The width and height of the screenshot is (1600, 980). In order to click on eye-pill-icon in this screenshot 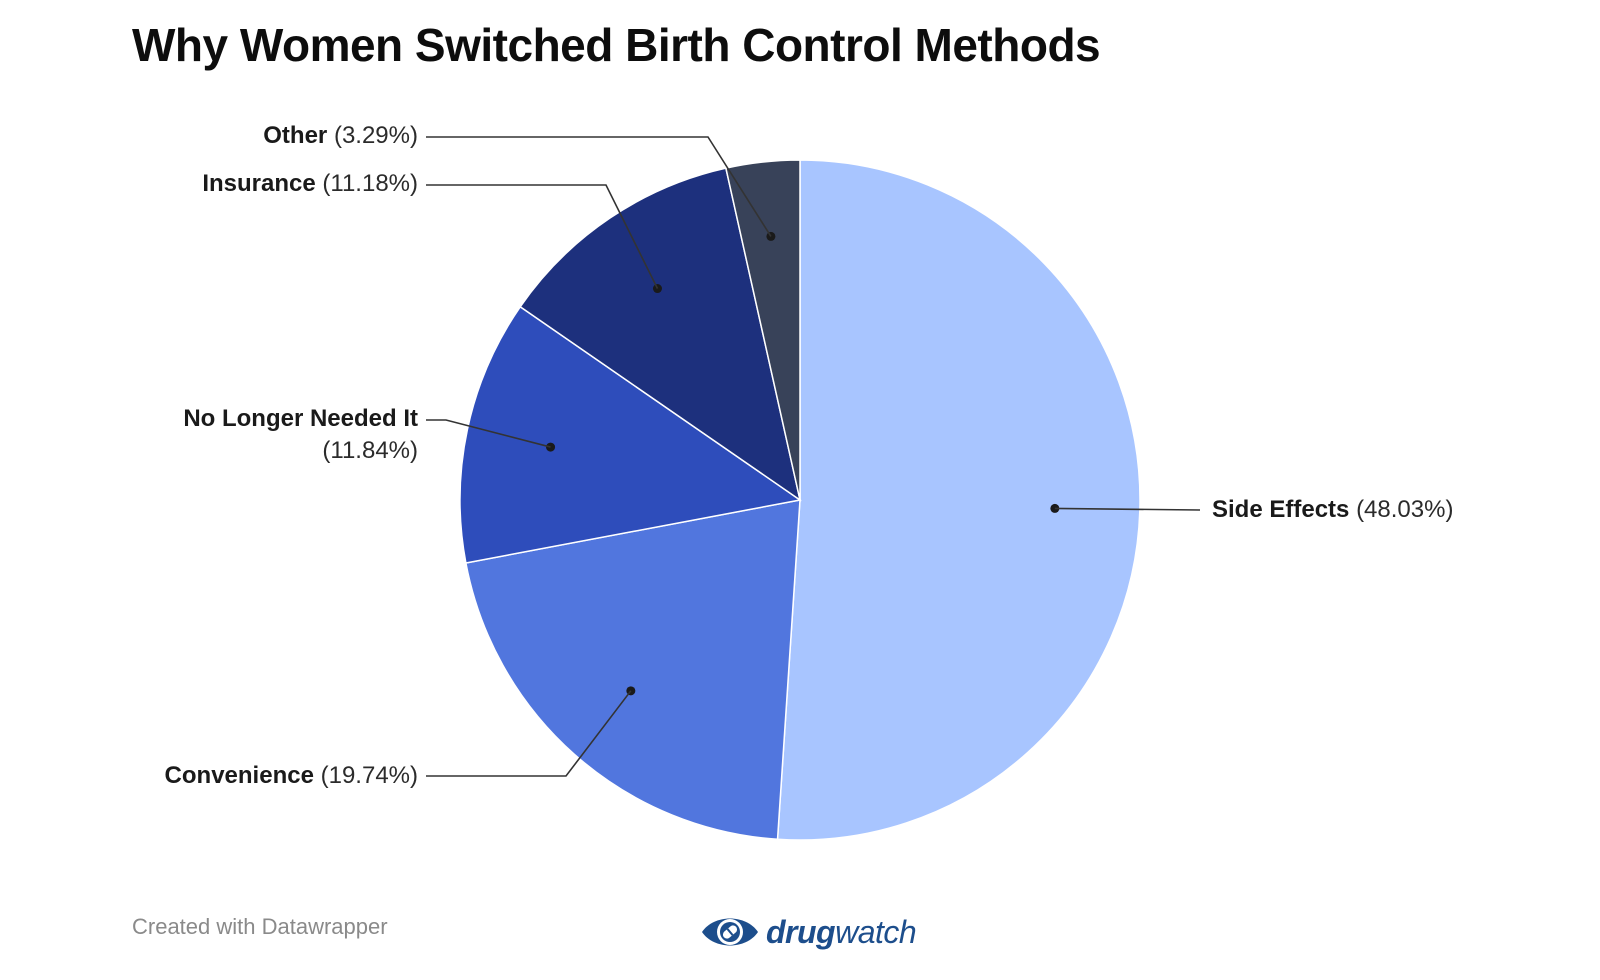, I will do `click(730, 932)`.